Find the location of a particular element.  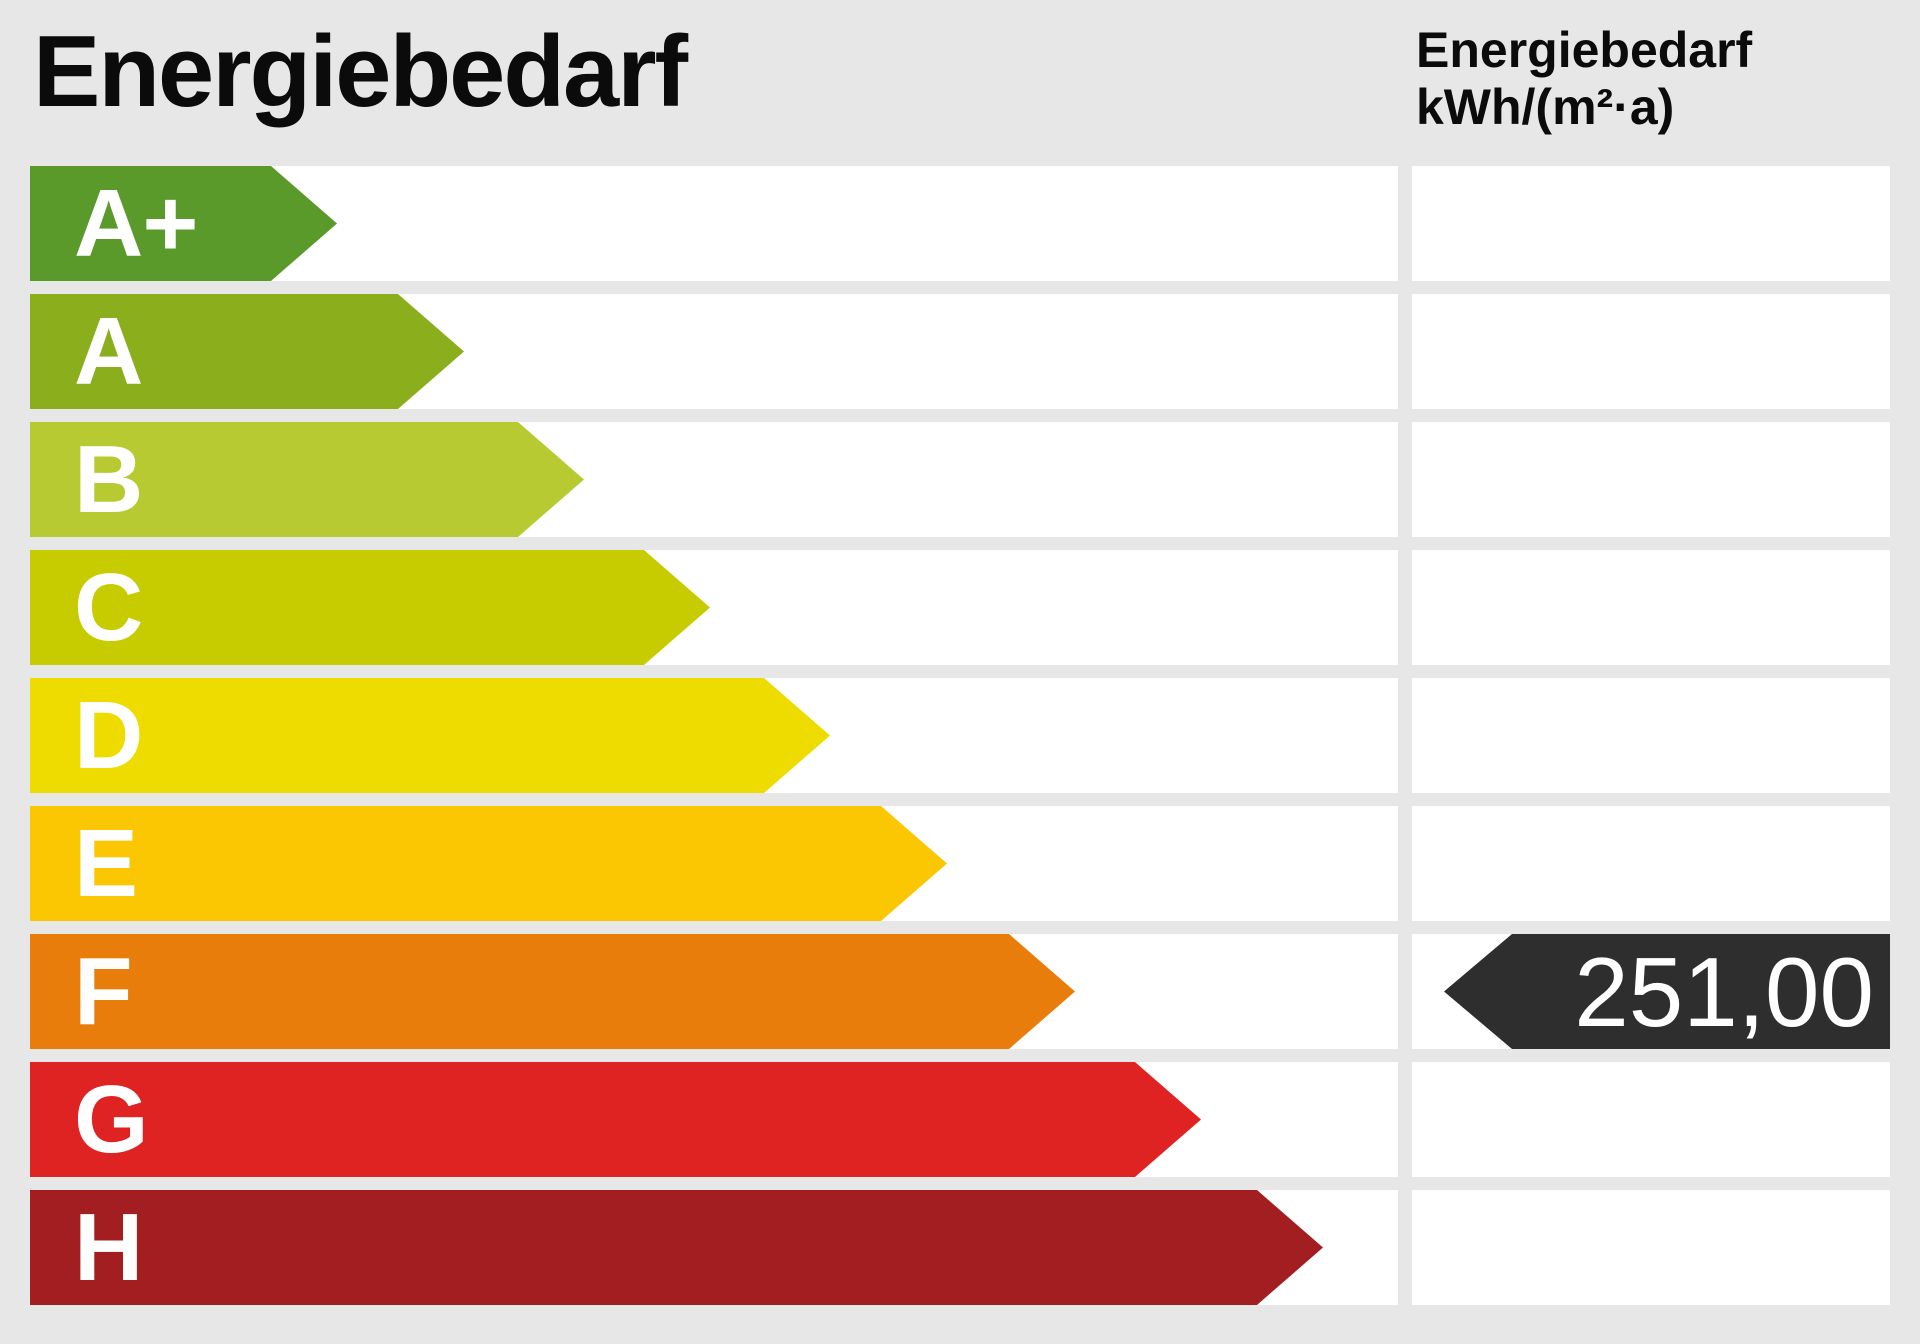

band-row-h: H is located at coordinates (960, 1247).